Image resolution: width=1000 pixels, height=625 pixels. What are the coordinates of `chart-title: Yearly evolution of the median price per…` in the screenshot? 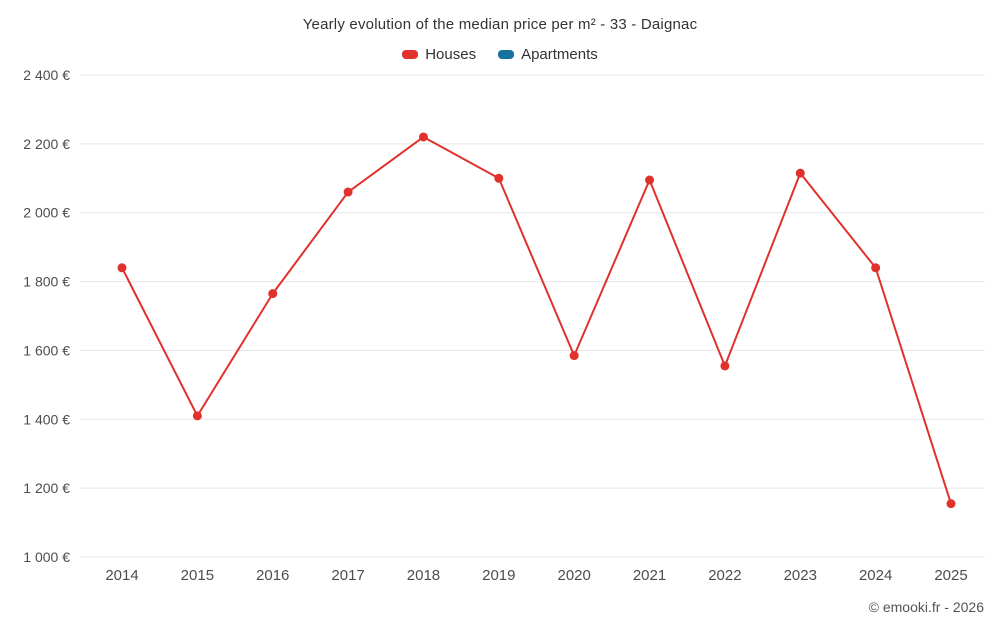 It's located at (500, 24).